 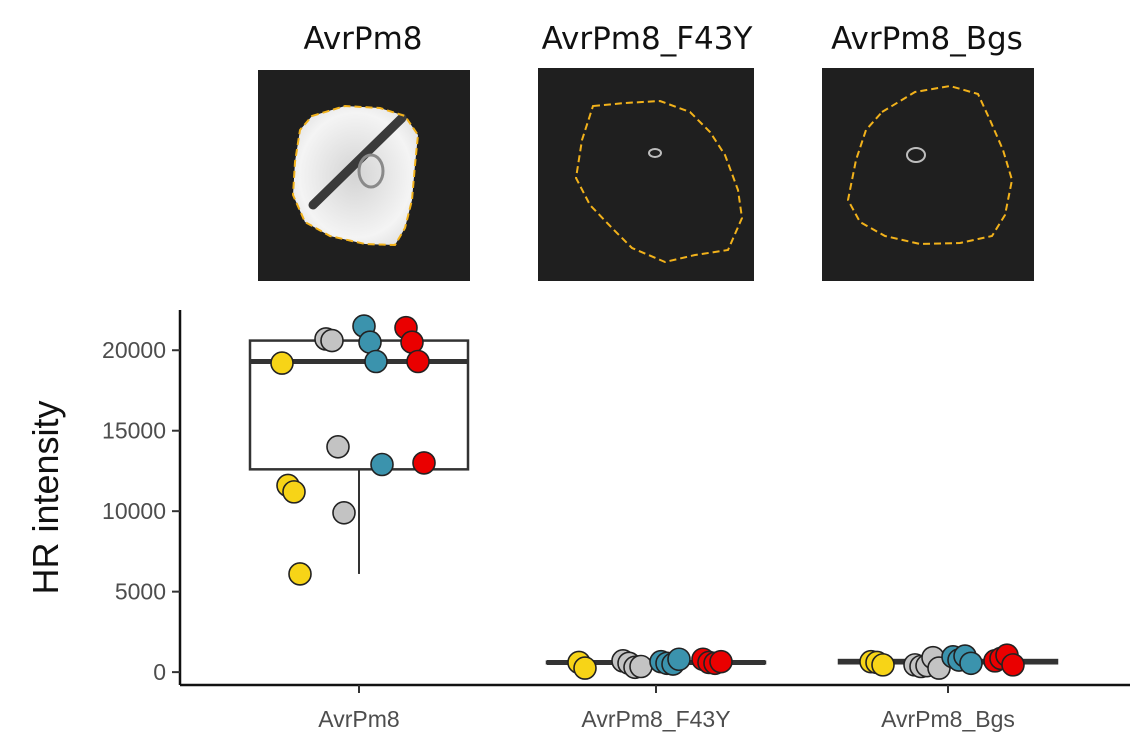 What do you see at coordinates (140, 592) in the screenshot?
I see `y-tick-label: 5000` at bounding box center [140, 592].